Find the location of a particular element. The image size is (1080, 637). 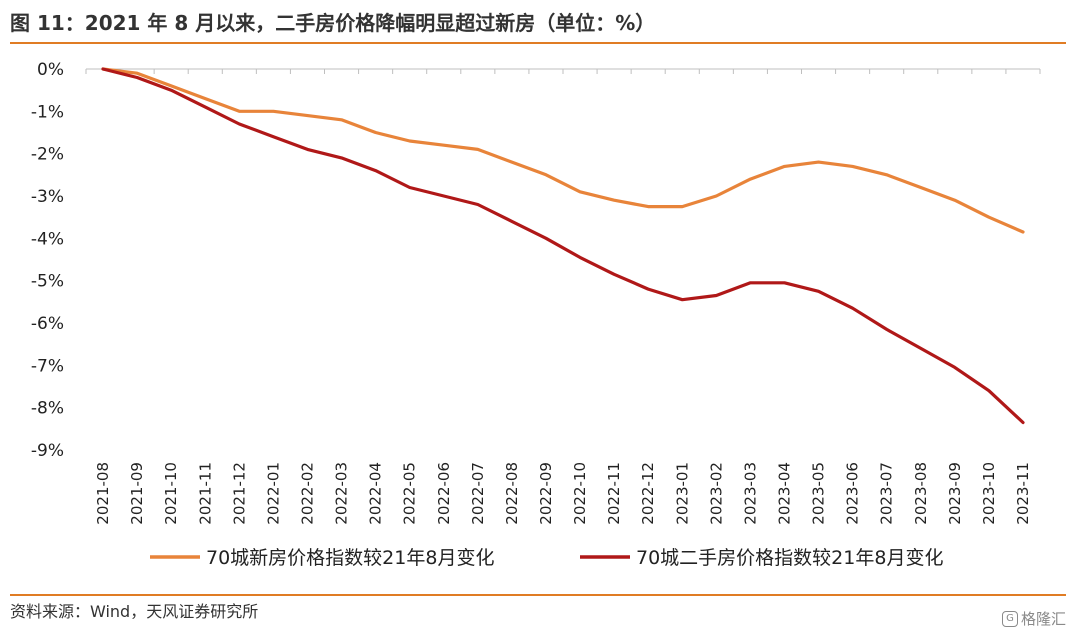

x-tick-label: 2022-07 is located at coordinates (478, 493).